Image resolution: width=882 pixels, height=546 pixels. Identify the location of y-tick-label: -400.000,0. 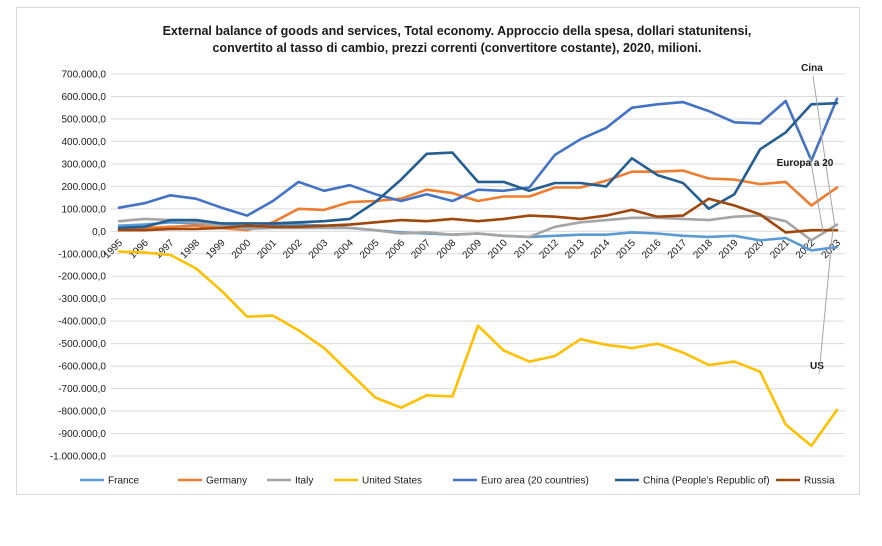
(82, 322).